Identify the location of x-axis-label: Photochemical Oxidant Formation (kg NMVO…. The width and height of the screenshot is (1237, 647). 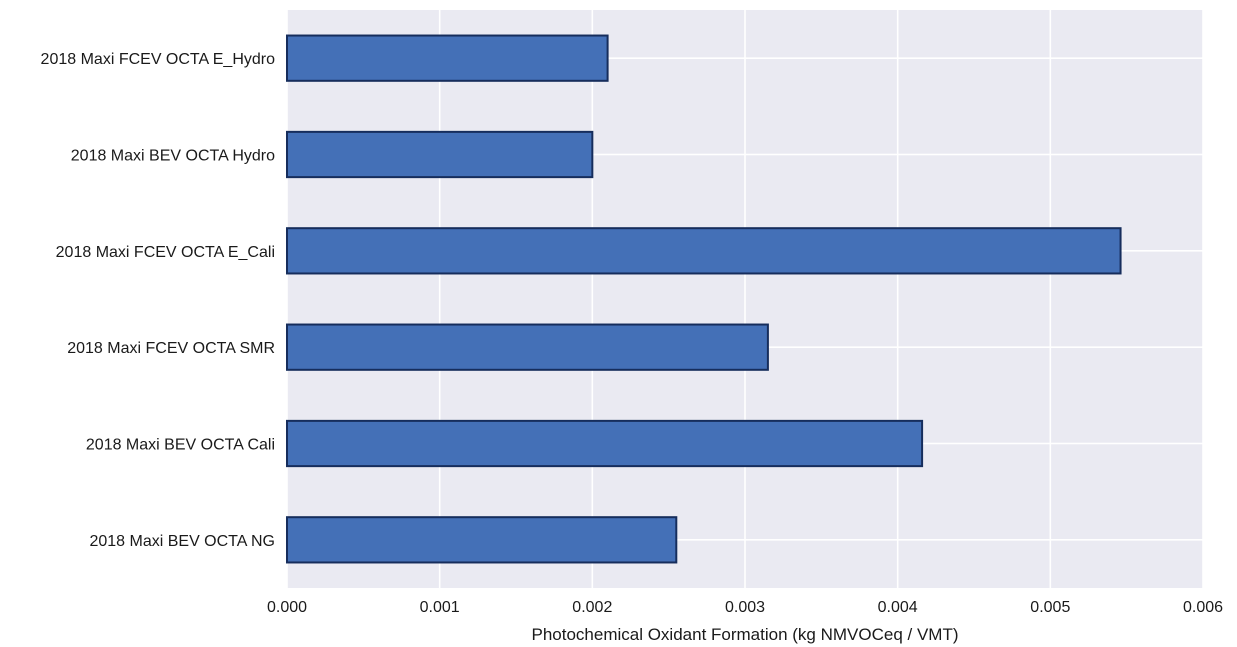
(744, 634).